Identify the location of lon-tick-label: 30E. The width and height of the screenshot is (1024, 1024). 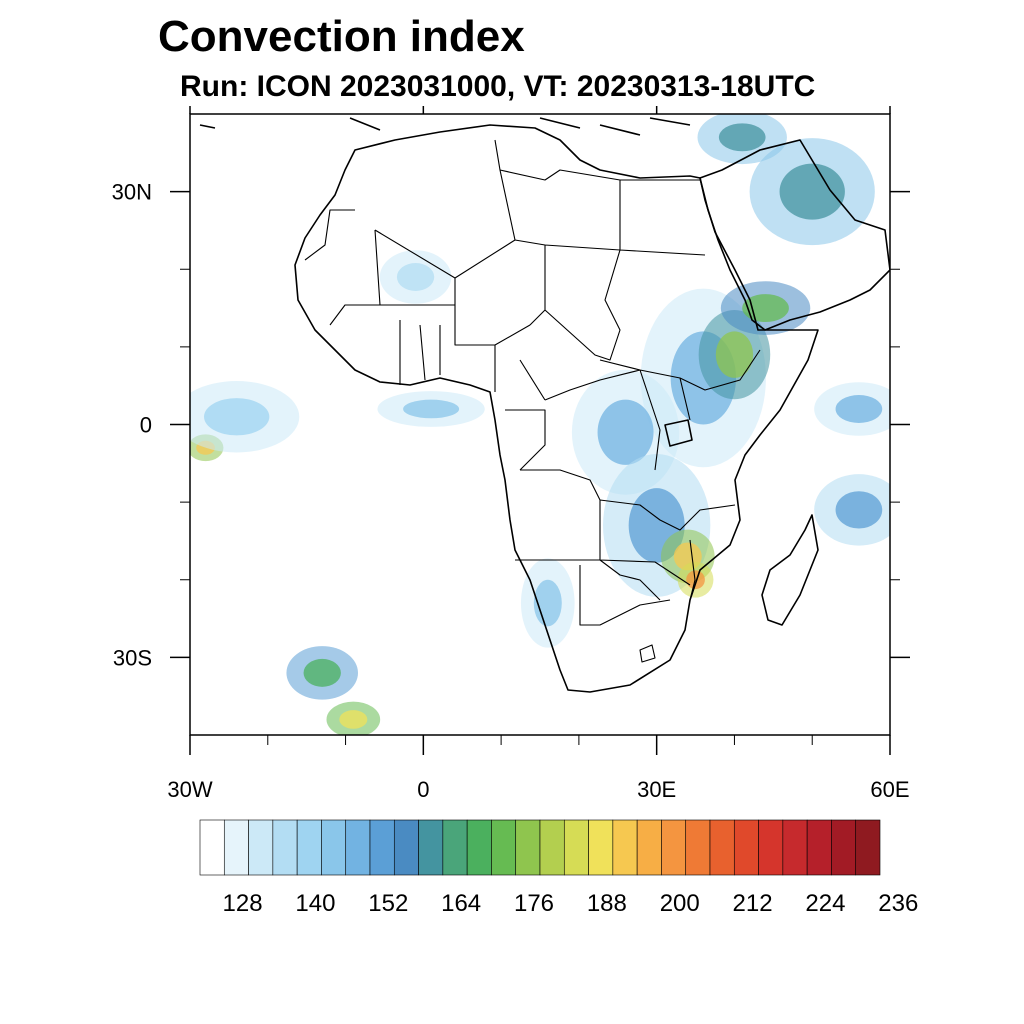
(656, 789).